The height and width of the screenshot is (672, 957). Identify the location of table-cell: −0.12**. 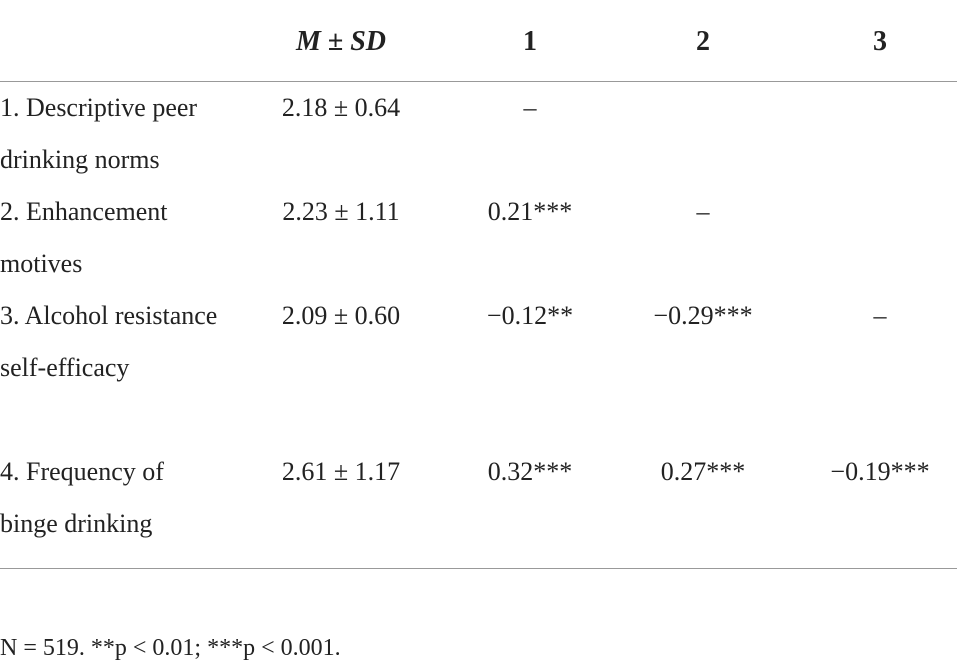
(530, 315).